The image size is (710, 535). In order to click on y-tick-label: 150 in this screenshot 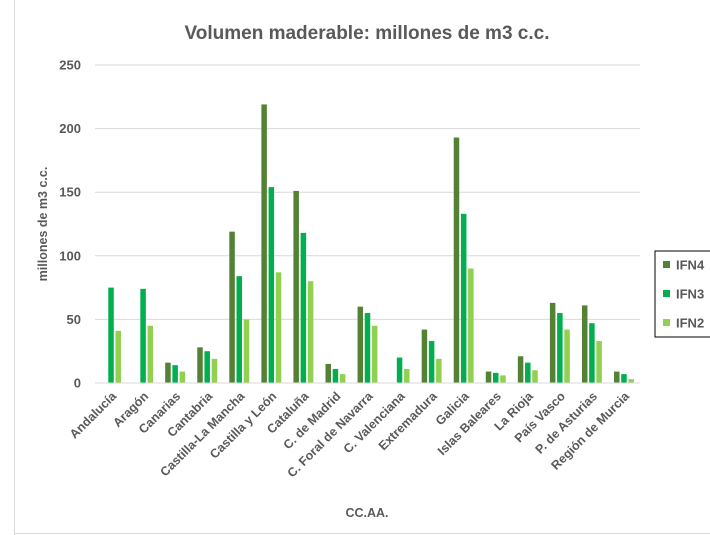, I will do `click(70, 192)`.